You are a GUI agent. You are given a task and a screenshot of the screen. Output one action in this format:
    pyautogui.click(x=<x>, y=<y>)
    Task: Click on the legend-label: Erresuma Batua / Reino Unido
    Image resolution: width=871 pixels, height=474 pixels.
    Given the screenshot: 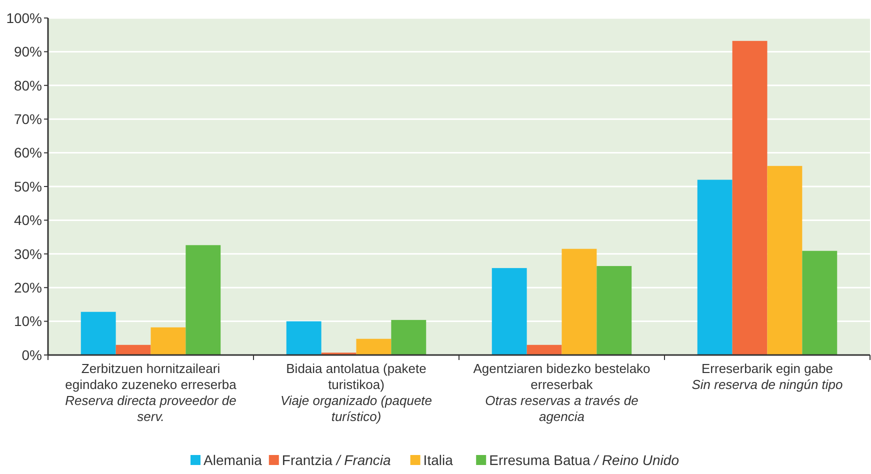 What is the action you would take?
    pyautogui.click(x=584, y=460)
    